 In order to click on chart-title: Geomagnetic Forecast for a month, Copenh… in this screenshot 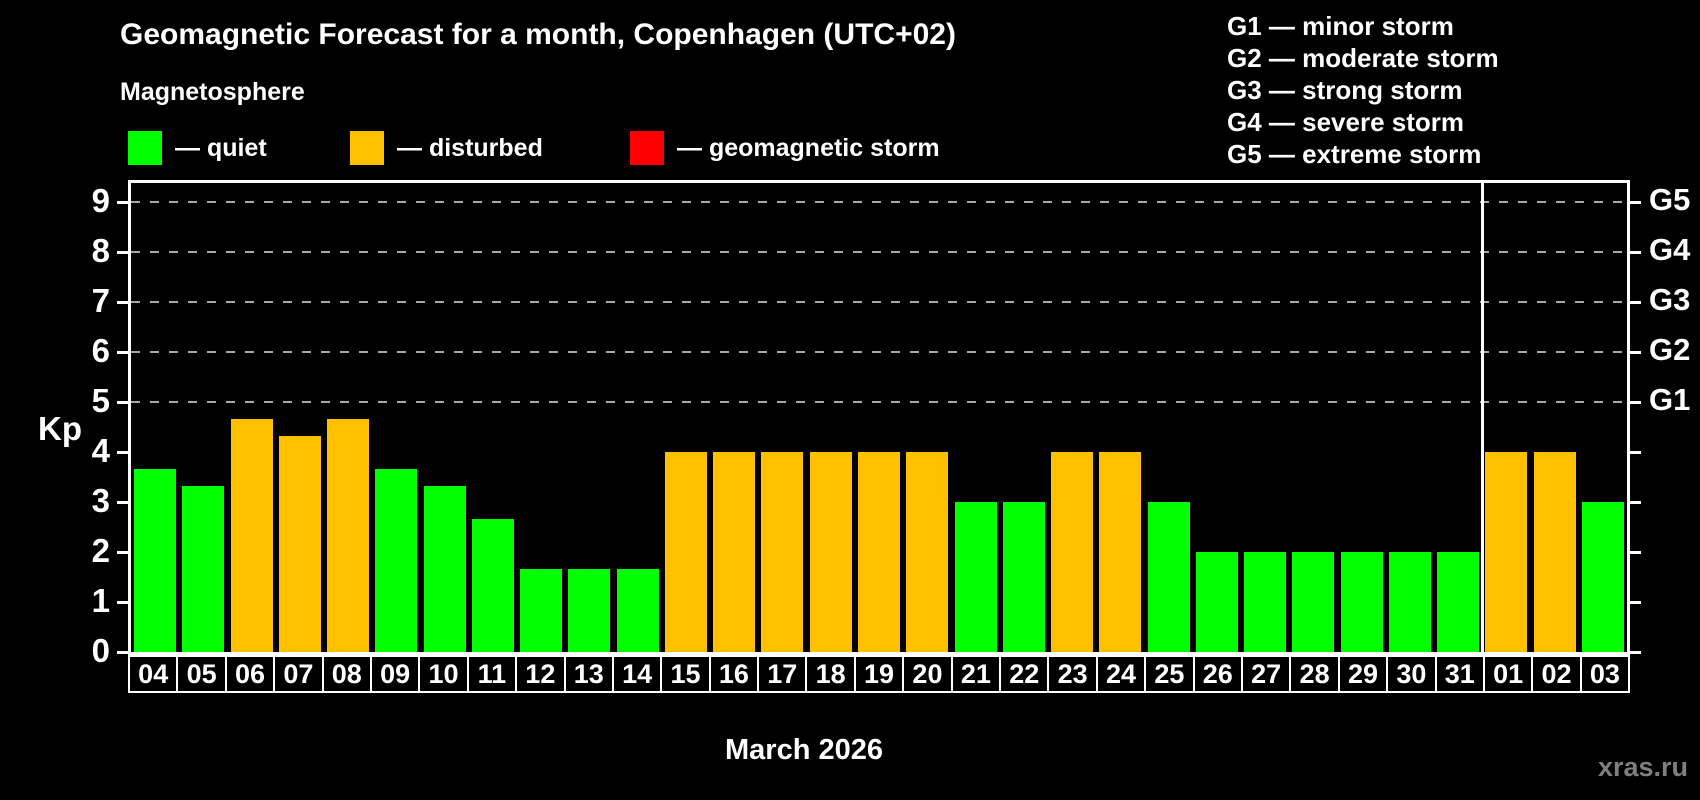, I will do `click(538, 34)`.